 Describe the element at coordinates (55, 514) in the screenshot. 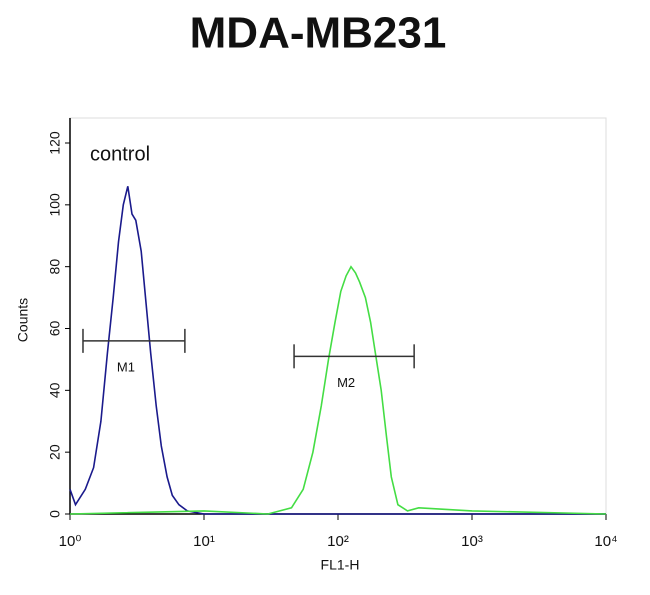

I see `y-tick-label: 0` at that location.